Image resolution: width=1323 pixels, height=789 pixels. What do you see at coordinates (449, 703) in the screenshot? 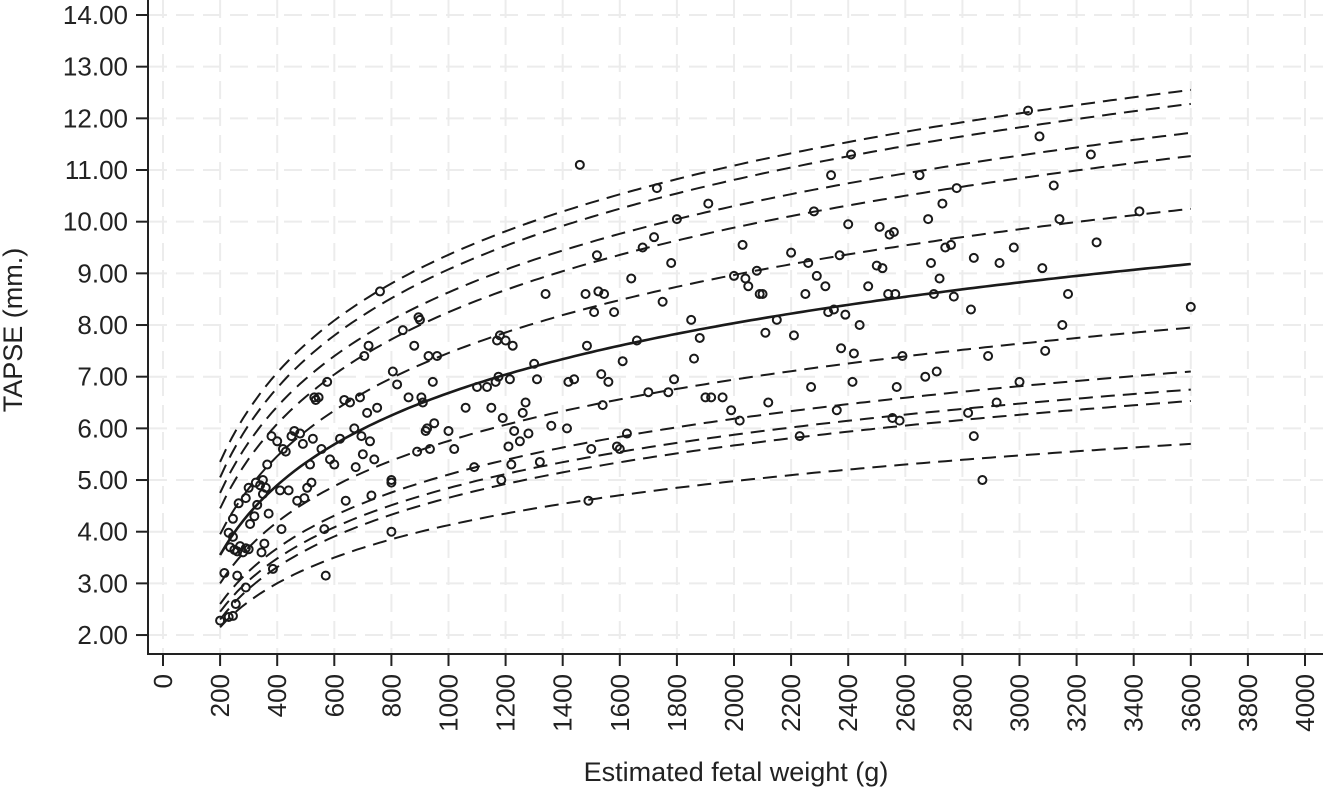
I see `x-tick-label: 1000` at bounding box center [449, 703].